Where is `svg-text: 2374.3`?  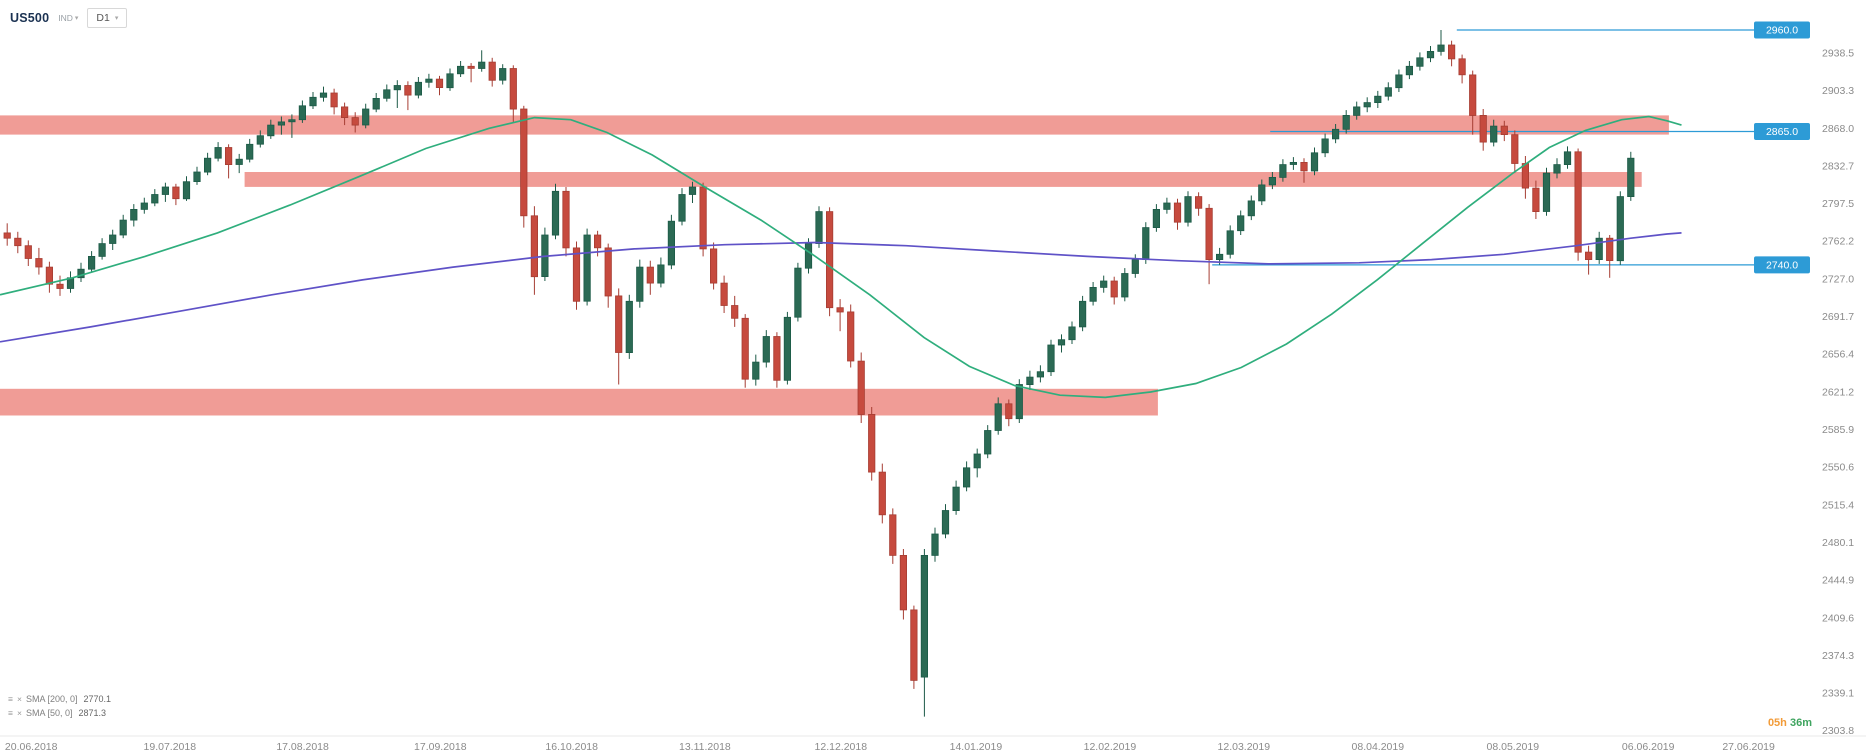
svg-text: 2374.3 is located at coordinates (1838, 656).